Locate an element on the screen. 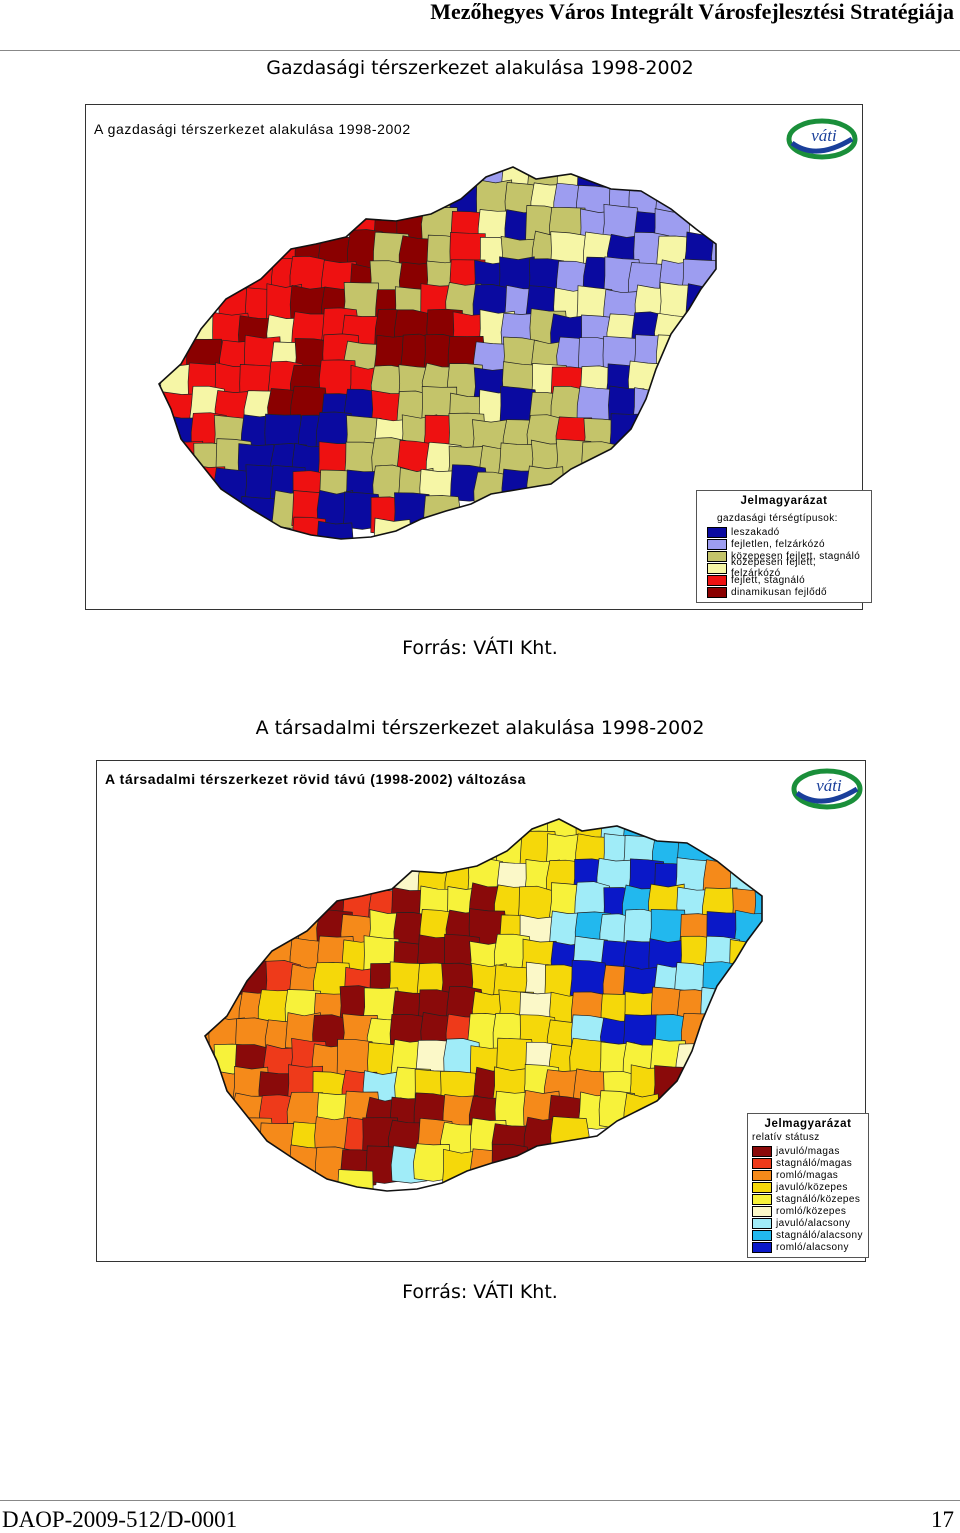  legend-label: romló/alacsony is located at coordinates (812, 1247).